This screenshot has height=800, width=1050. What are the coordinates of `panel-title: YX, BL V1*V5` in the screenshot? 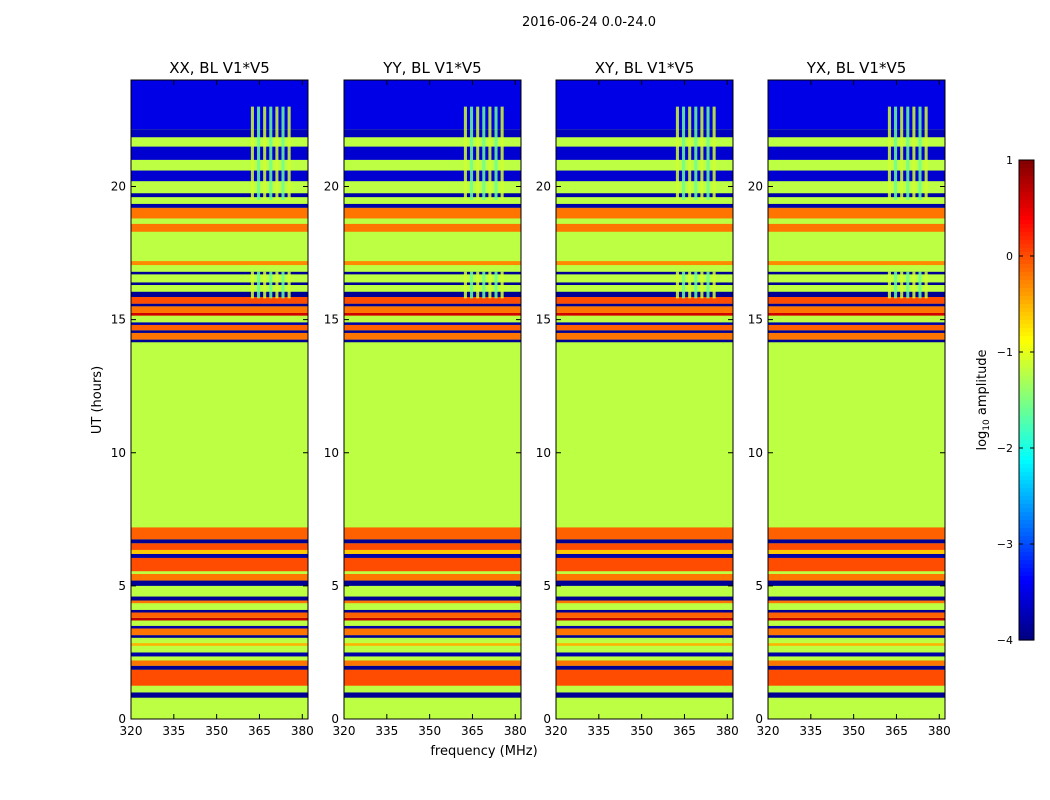 It's located at (856, 68).